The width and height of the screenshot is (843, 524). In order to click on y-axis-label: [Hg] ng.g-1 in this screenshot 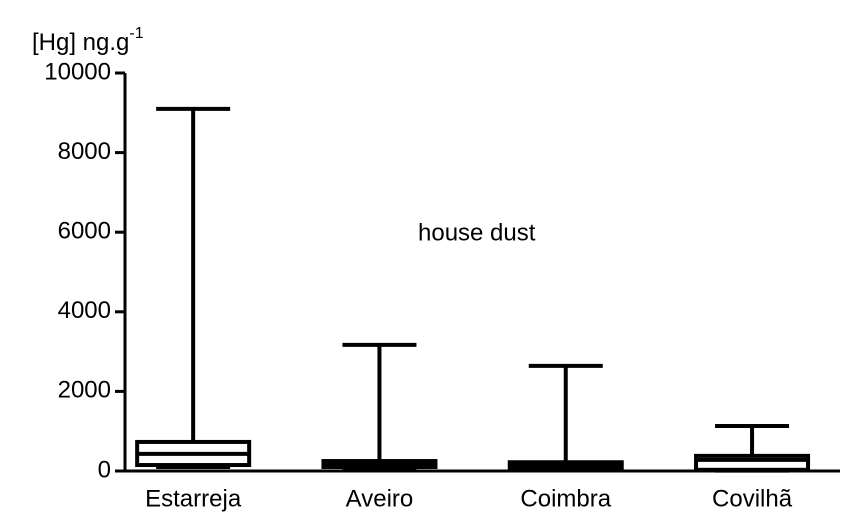, I will do `click(88, 40)`.